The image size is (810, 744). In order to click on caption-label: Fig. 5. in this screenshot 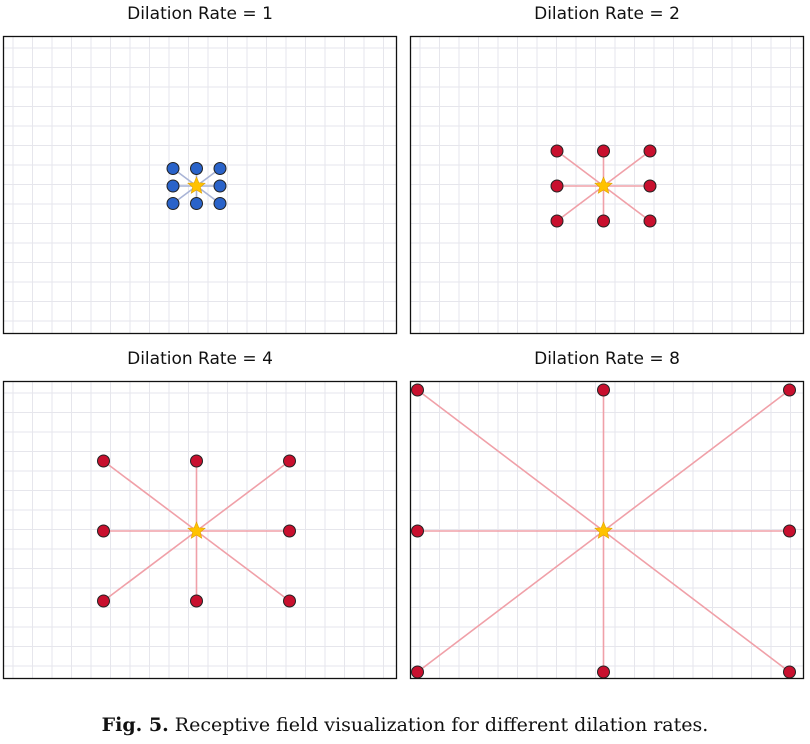, I will do `click(135, 725)`.